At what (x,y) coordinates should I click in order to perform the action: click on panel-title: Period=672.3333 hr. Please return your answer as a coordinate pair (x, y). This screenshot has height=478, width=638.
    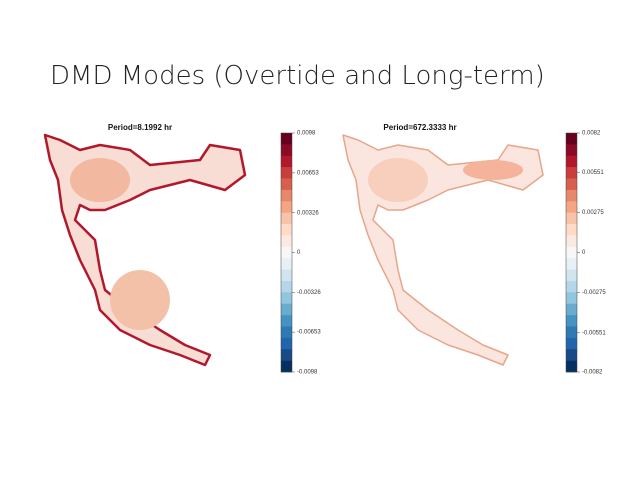
    Looking at the image, I should click on (419, 127).